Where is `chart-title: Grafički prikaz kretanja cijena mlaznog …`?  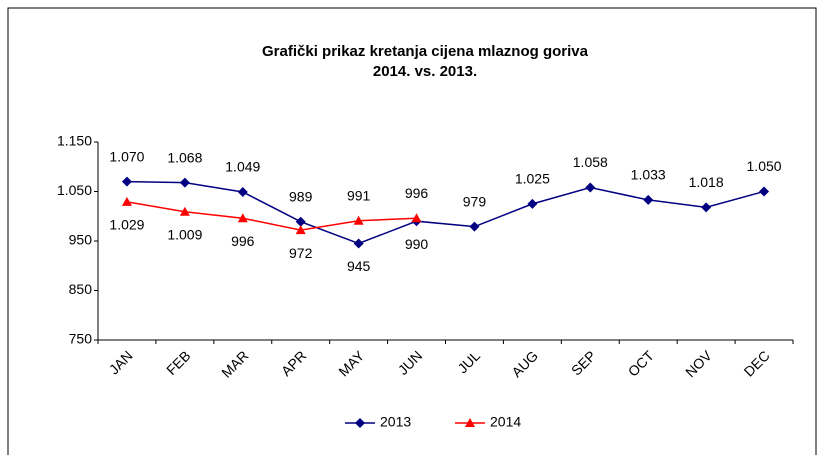 chart-title: Grafički prikaz kretanja cijena mlaznog … is located at coordinates (425, 51).